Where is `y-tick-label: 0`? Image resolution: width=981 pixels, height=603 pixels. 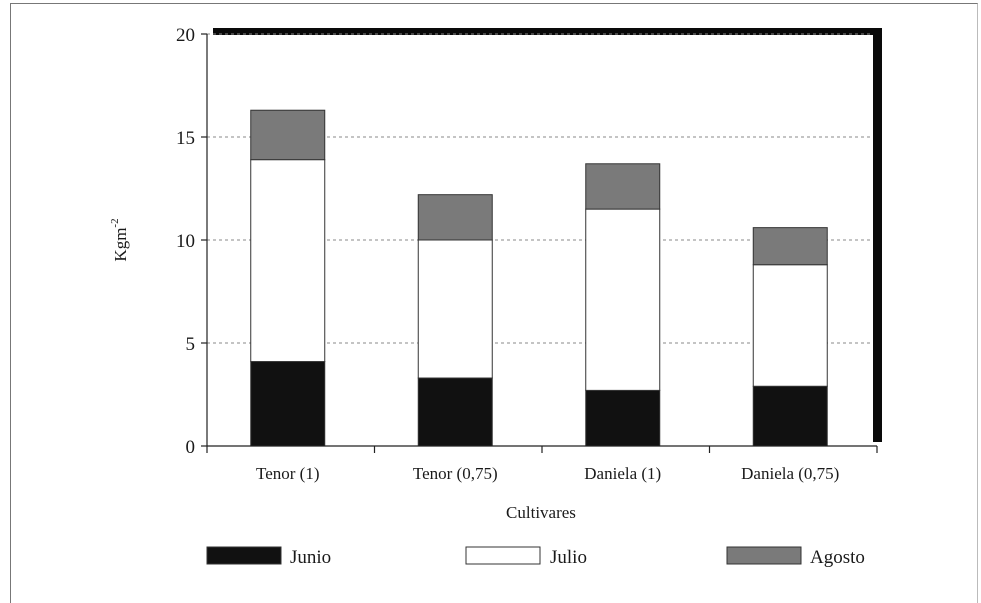
y-tick-label: 0 is located at coordinates (191, 447).